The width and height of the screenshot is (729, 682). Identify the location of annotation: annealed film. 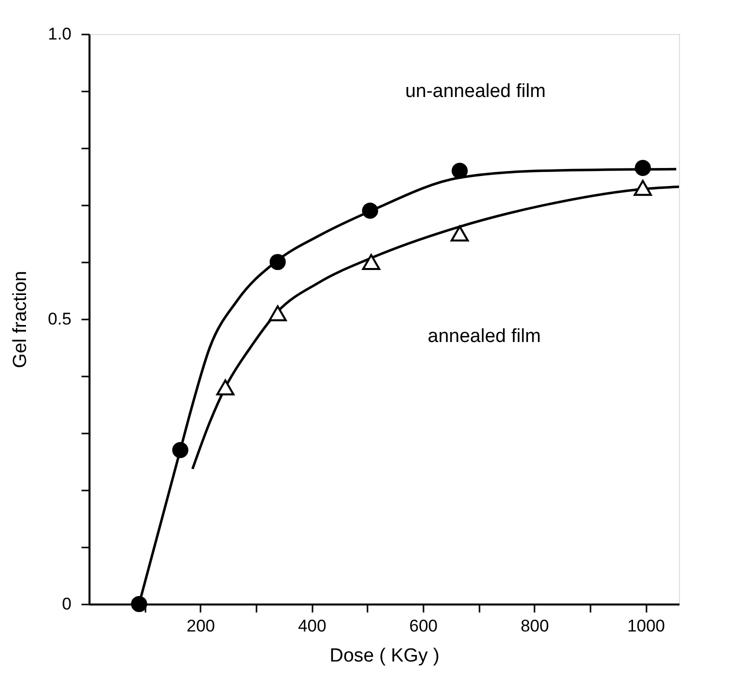
(484, 337).